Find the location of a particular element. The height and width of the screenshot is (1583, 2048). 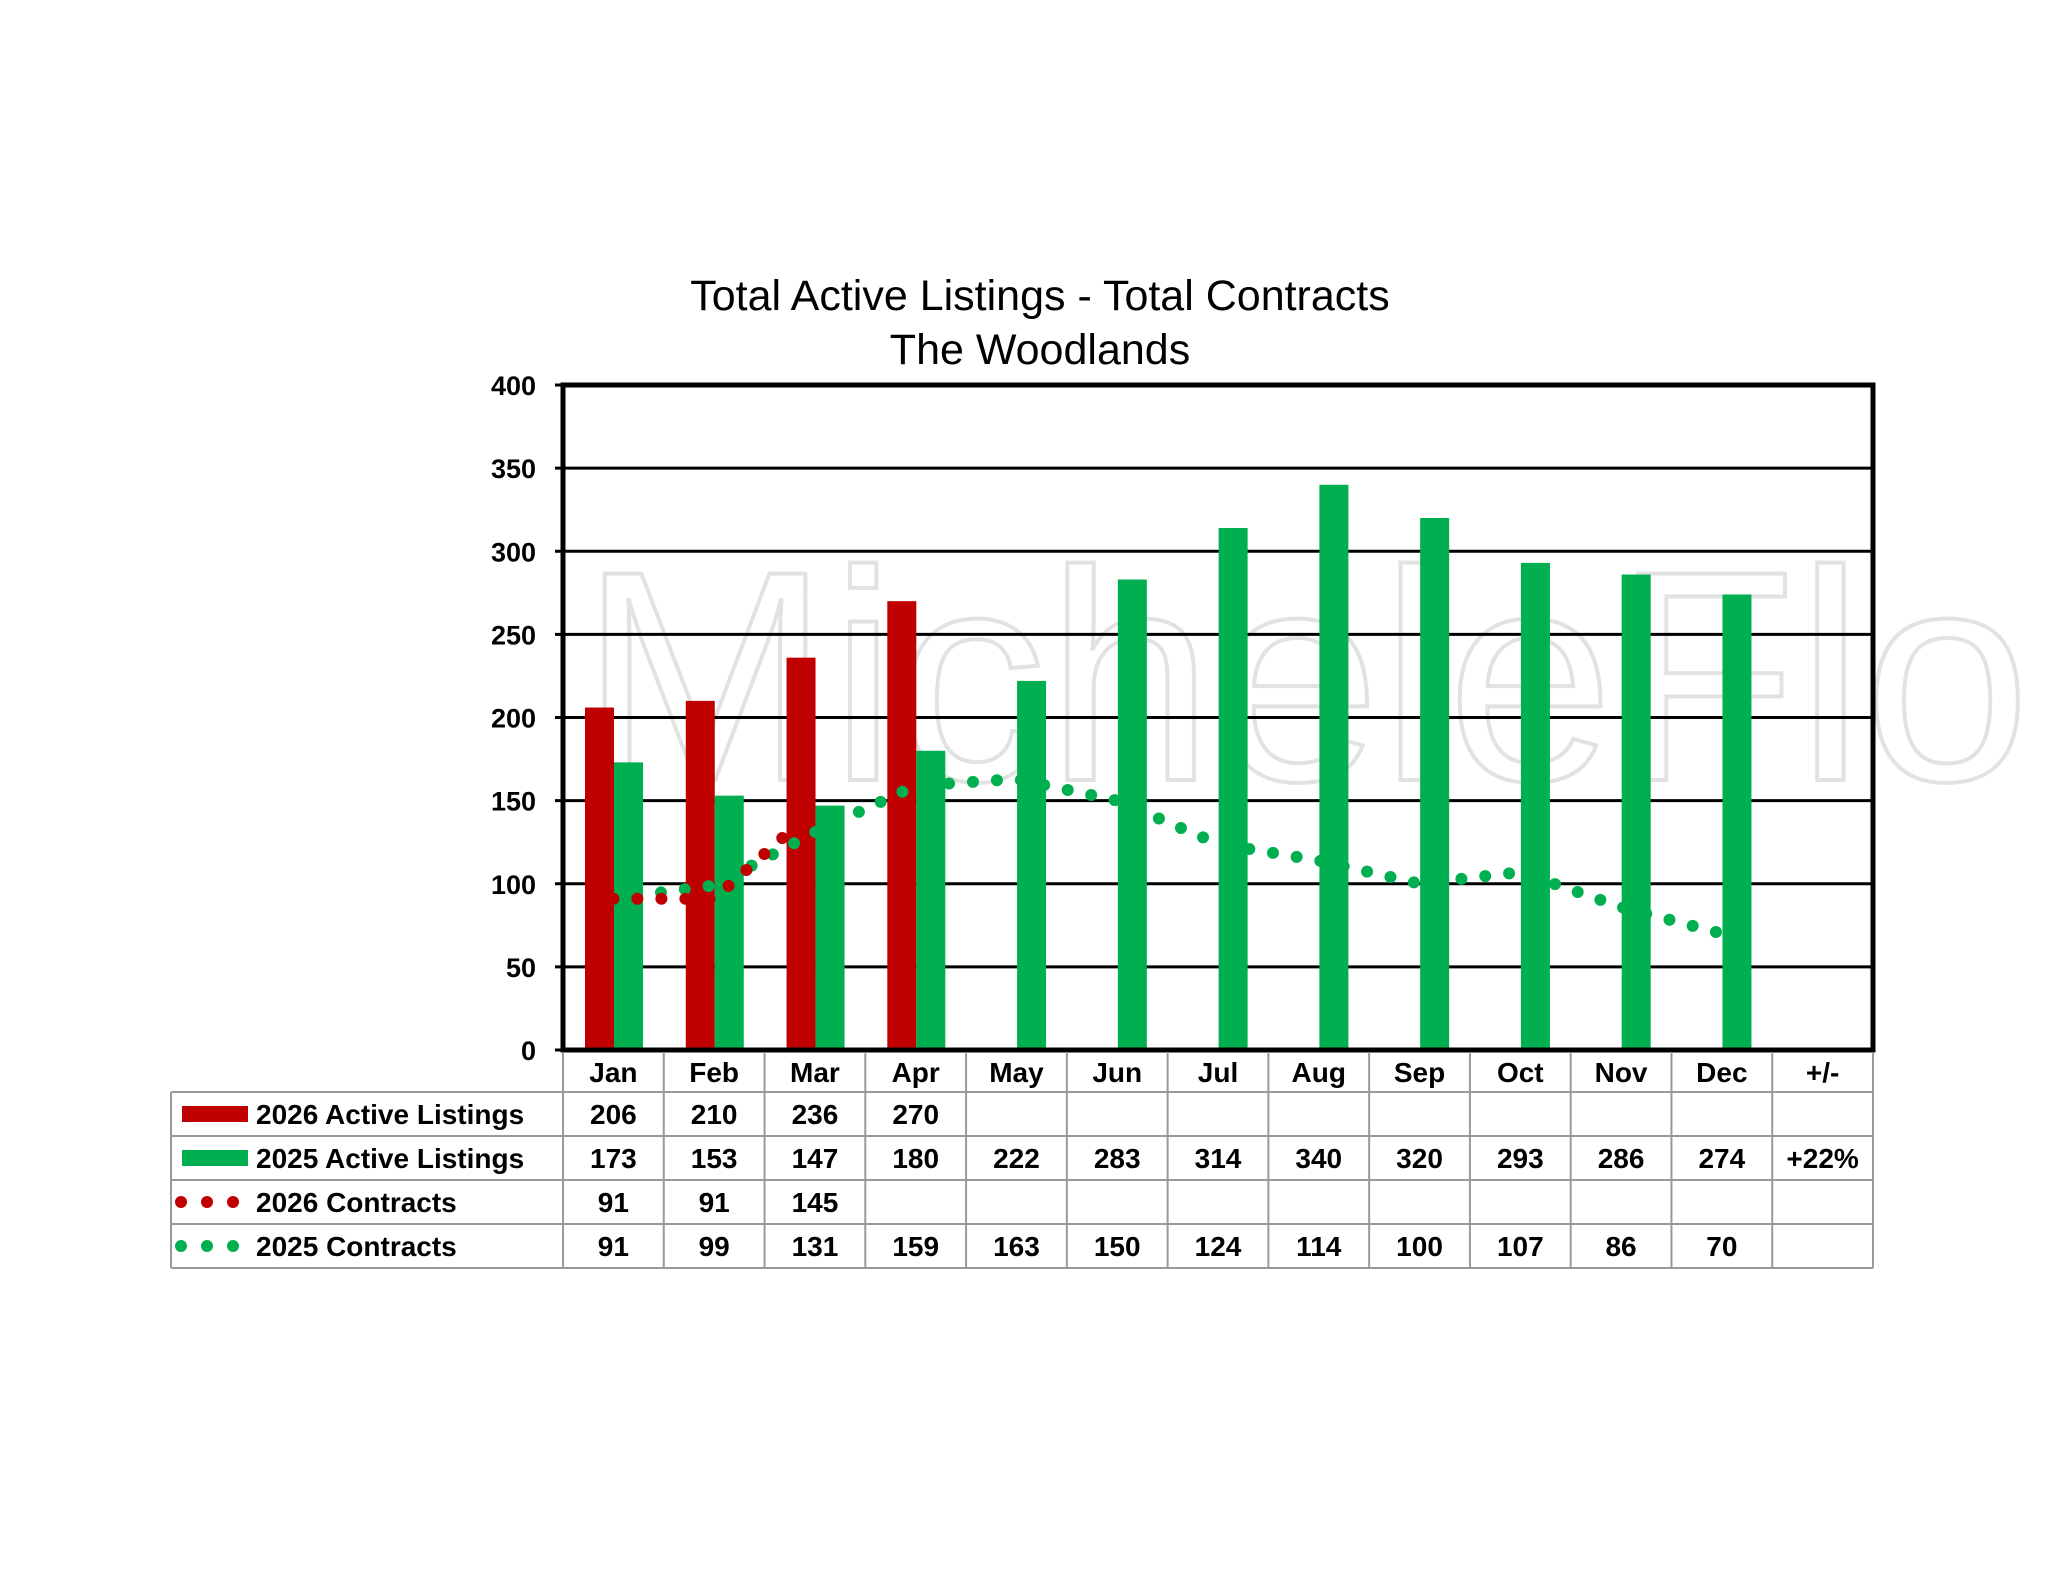

y-tick-label: 150 is located at coordinates (513, 802).